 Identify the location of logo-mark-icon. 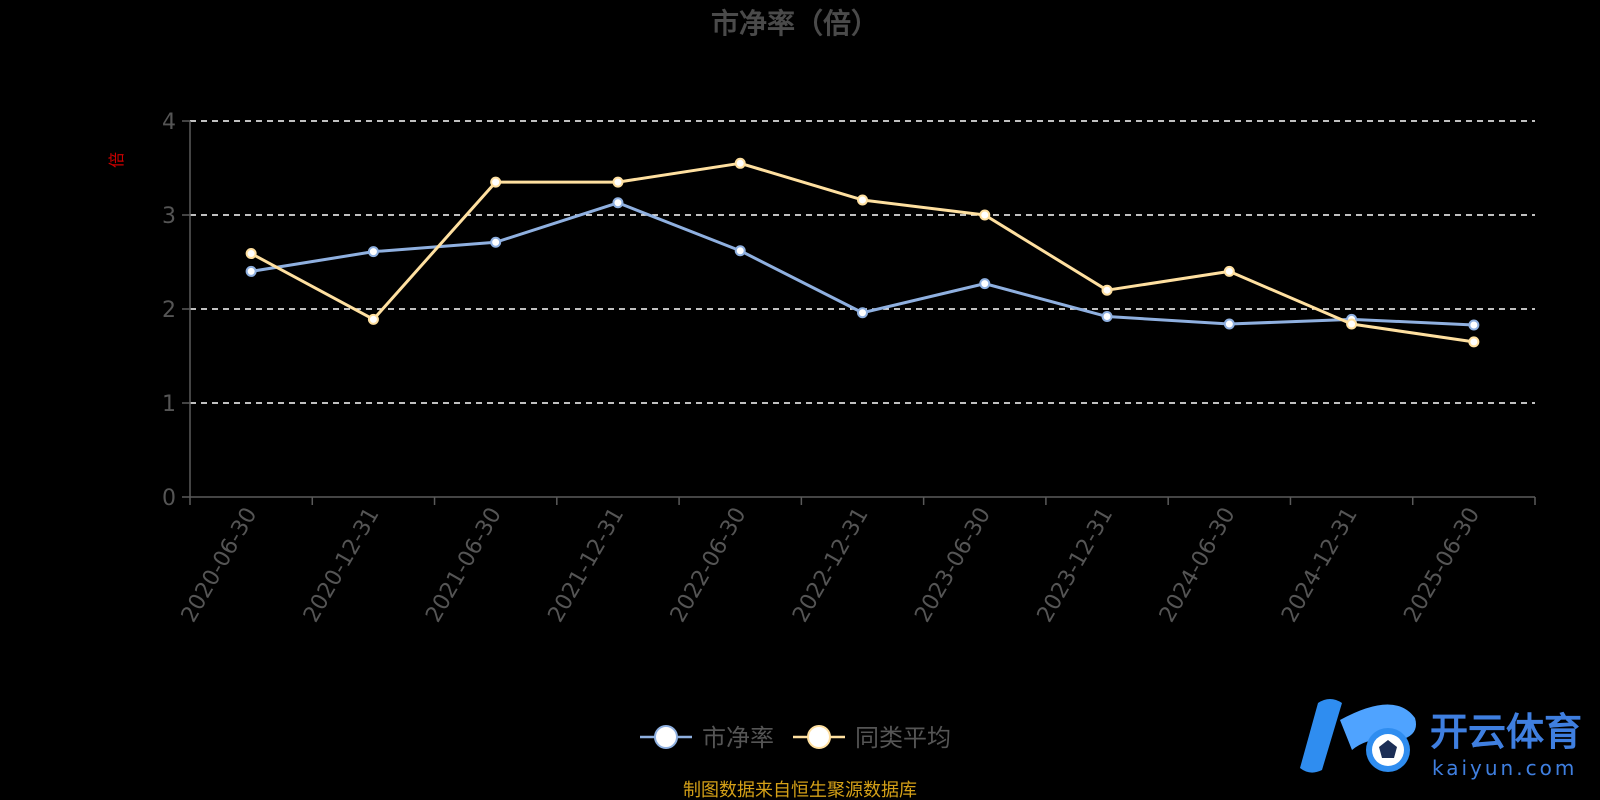
(1358, 736).